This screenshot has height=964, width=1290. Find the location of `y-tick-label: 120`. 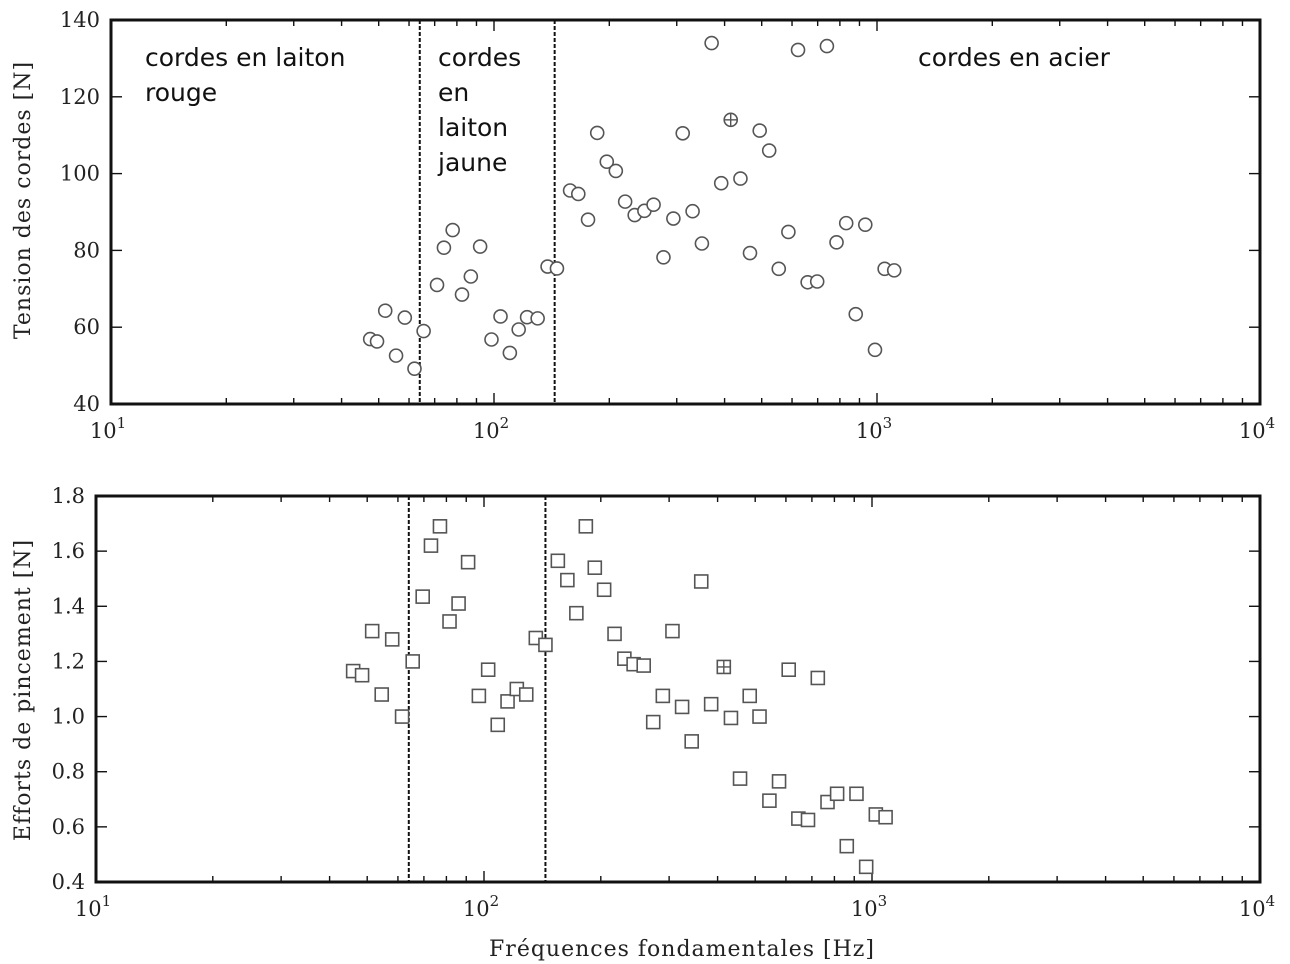

y-tick-label: 120 is located at coordinates (80, 97).